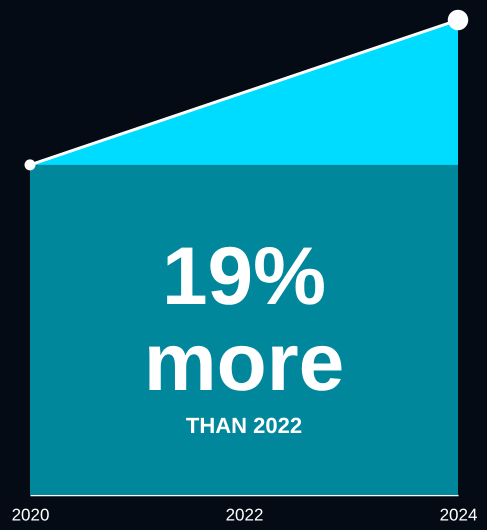 The image size is (487, 530). I want to click on x-tick-label: 2024, so click(459, 515).